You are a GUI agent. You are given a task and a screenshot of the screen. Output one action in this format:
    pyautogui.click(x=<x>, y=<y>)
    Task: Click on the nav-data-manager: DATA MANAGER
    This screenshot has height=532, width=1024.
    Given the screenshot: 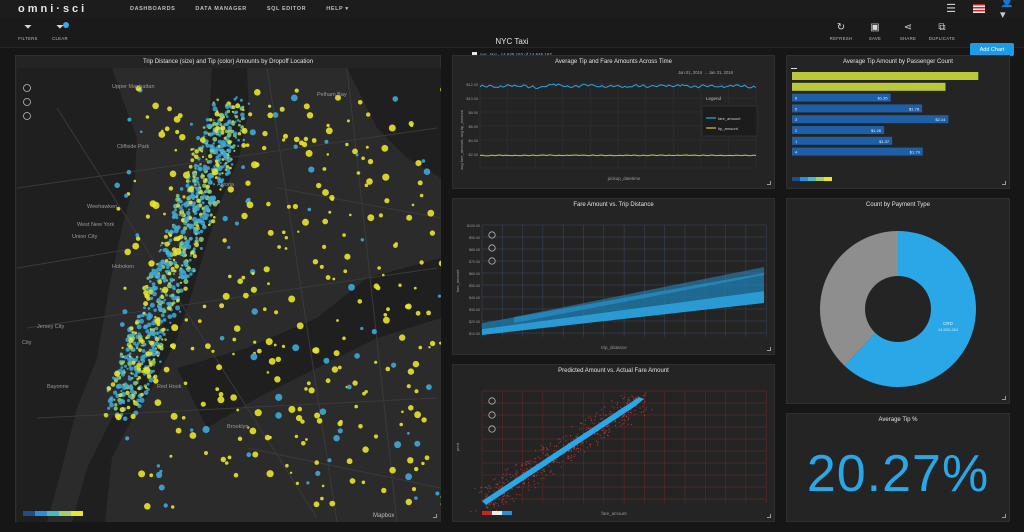 What is the action you would take?
    pyautogui.click(x=221, y=9)
    